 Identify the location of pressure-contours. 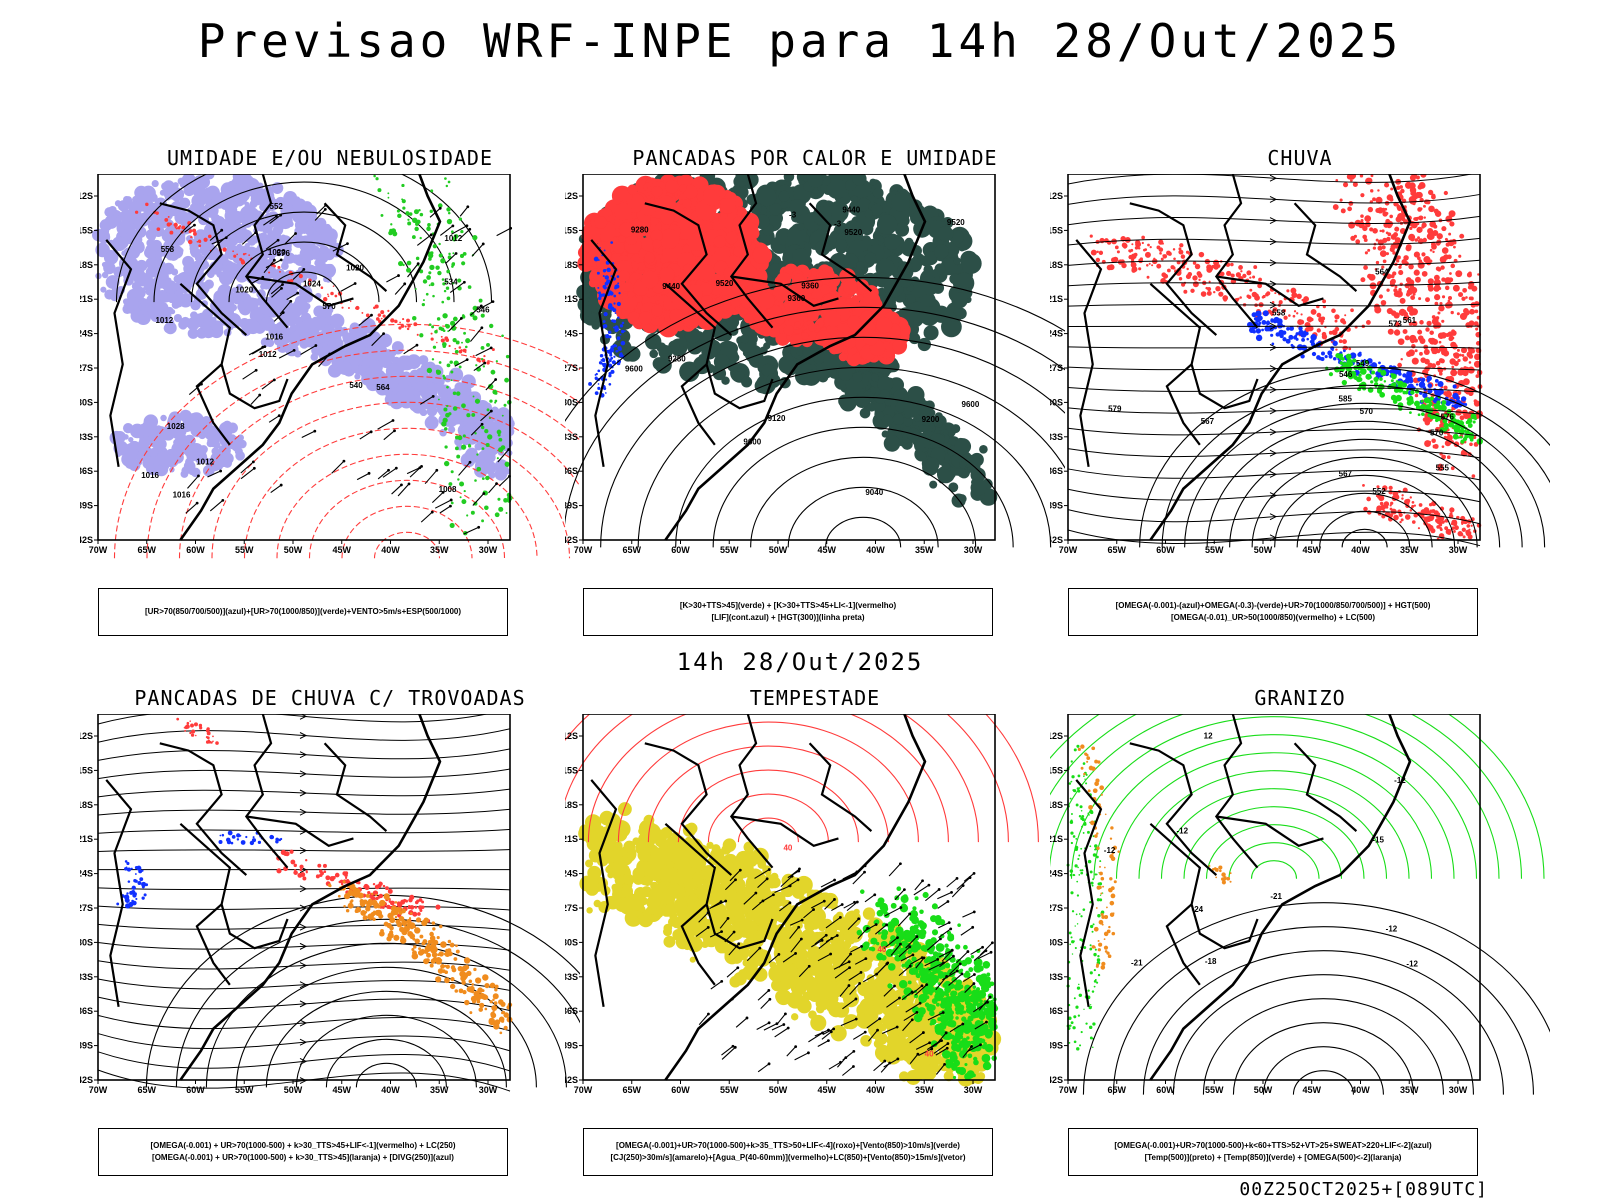
(304, 238).